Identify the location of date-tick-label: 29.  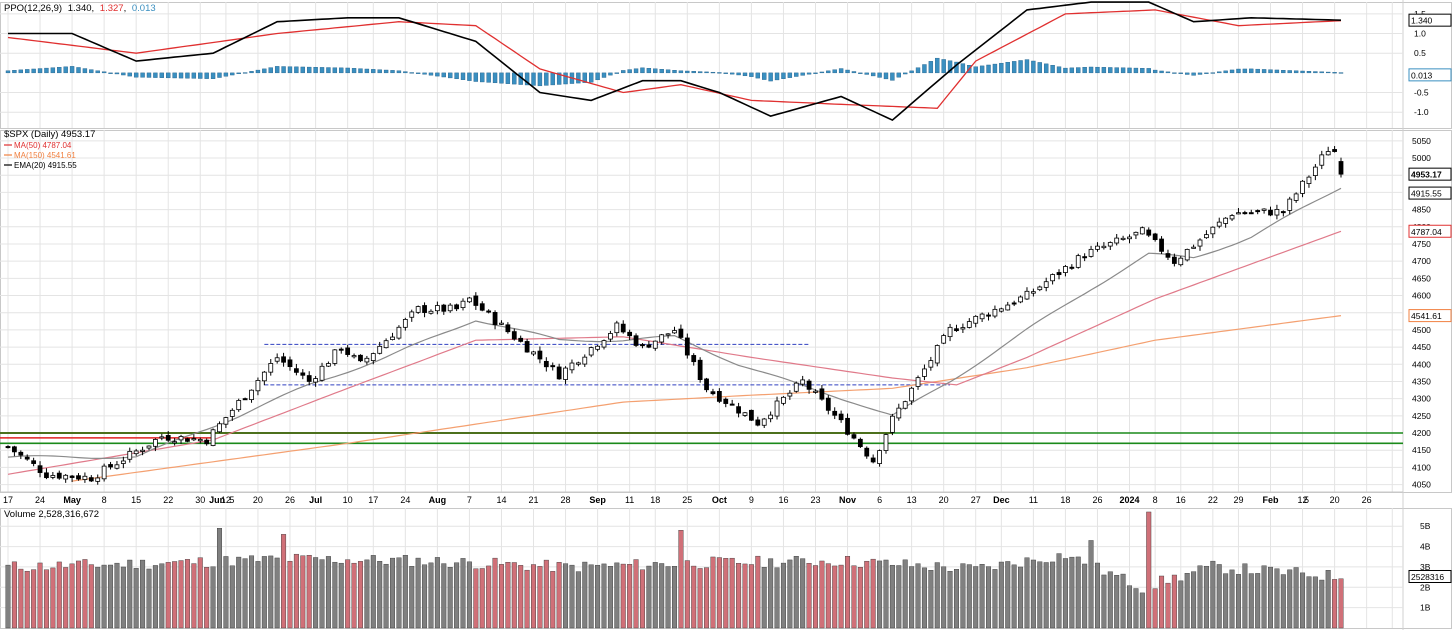
(1238, 500).